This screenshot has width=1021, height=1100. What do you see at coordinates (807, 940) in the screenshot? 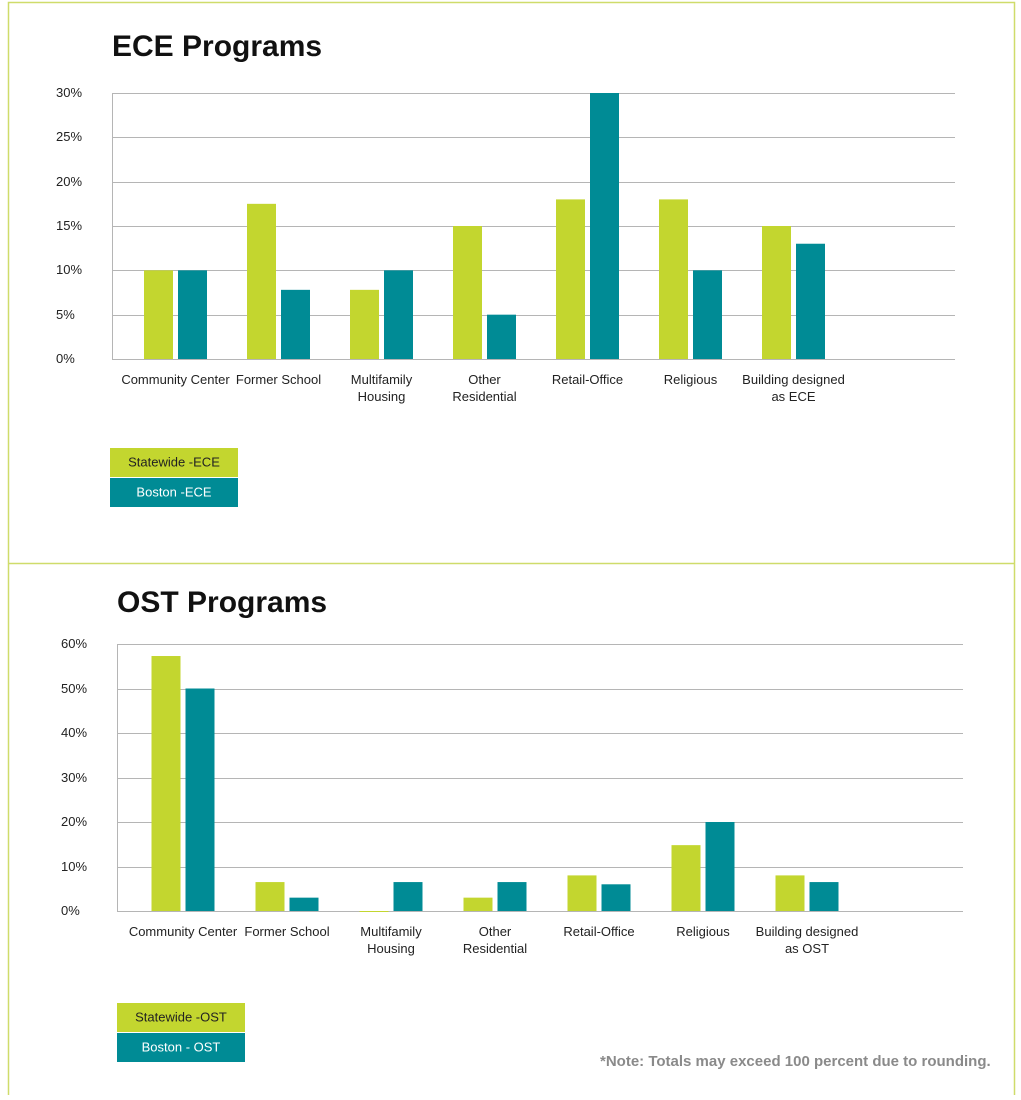
I see `x-tick-label: Building designed as OST` at bounding box center [807, 940].